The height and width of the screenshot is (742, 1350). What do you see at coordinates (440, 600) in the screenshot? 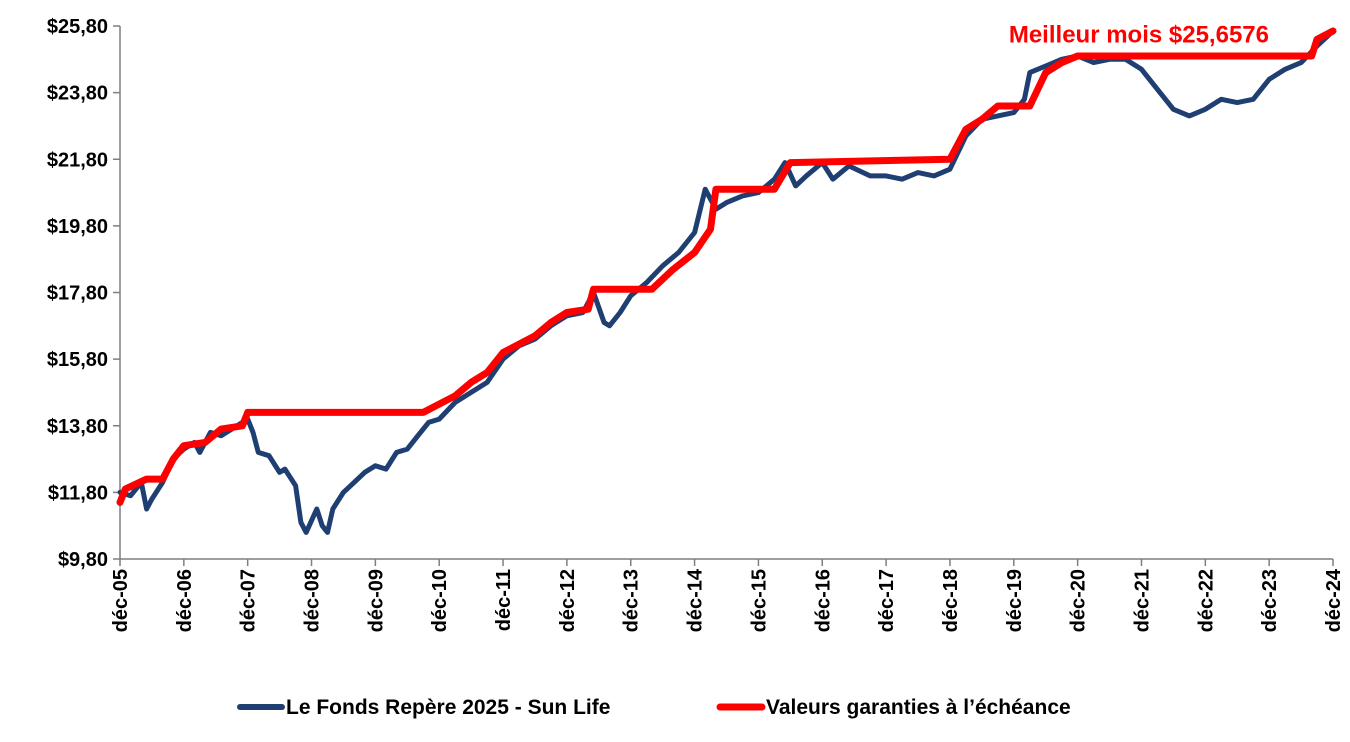
I see `x-tick-label: déc-10` at bounding box center [440, 600].